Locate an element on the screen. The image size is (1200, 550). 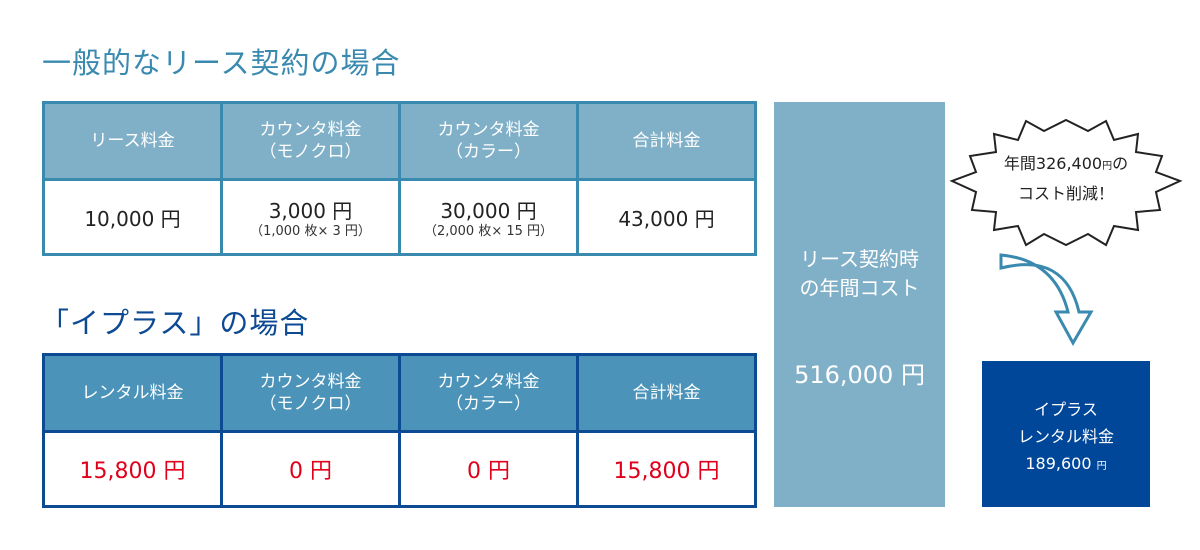
value-counter-mono: 0 円 is located at coordinates (310, 469).